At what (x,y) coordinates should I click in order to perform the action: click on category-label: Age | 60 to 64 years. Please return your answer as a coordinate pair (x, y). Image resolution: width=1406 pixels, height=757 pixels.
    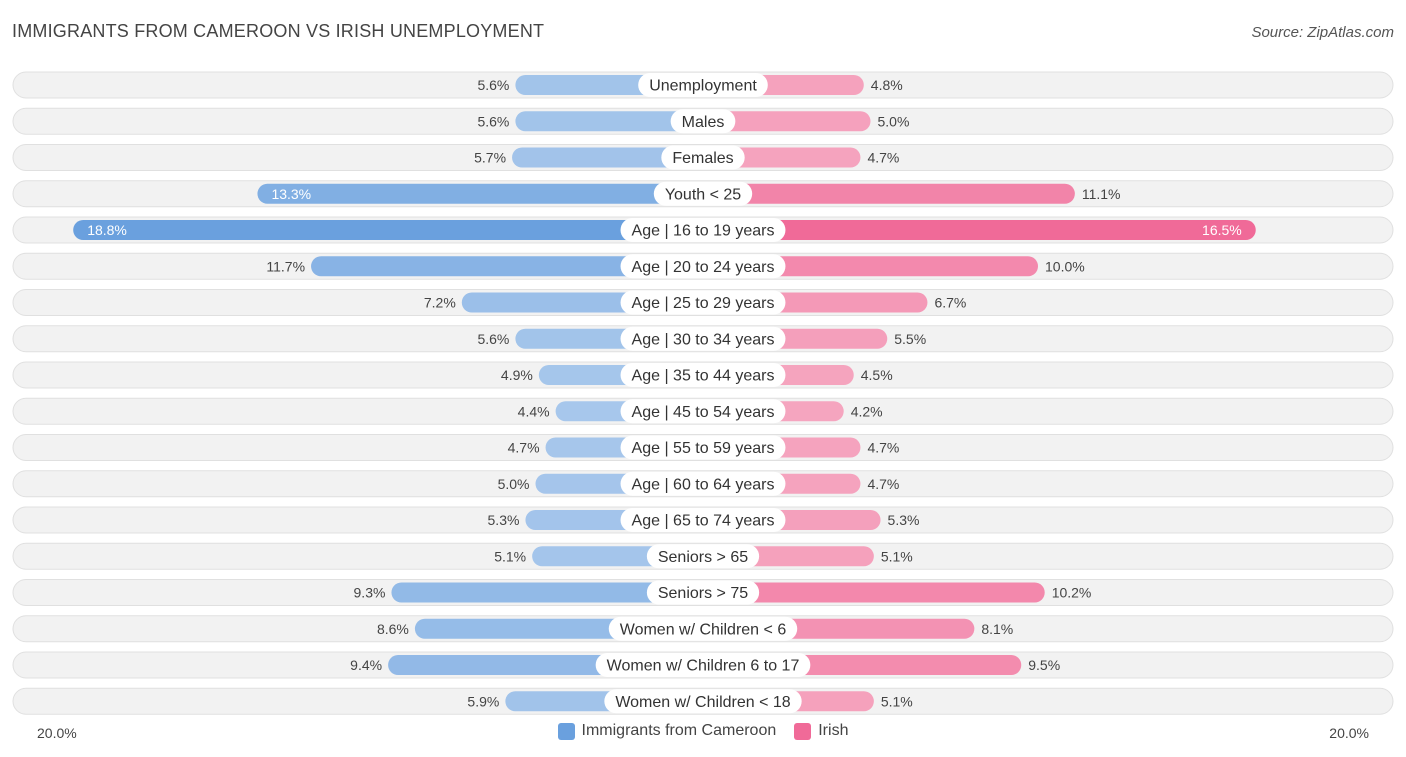
    Looking at the image, I should click on (703, 484).